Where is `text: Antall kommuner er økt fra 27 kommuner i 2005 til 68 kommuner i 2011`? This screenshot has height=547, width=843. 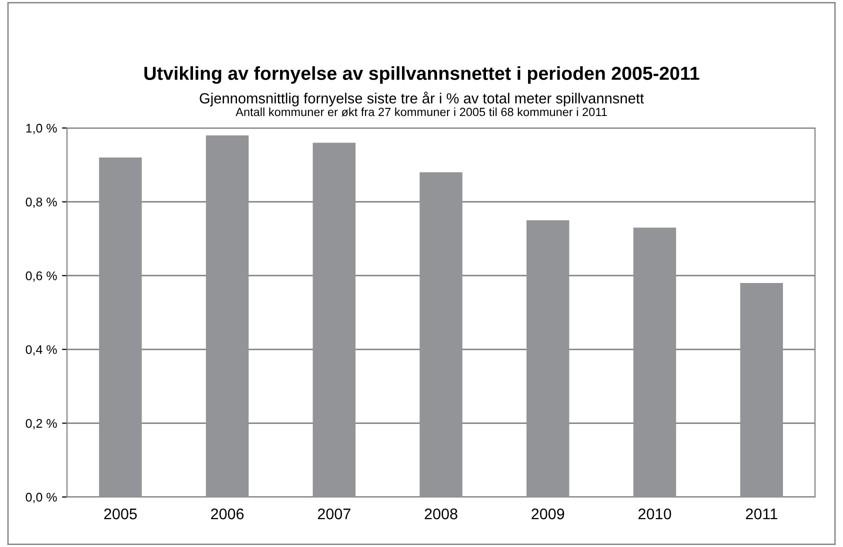
text: Antall kommuner er økt fra 27 kommuner i 2005 til 68 kommuner i 2011 is located at coordinates (421, 112).